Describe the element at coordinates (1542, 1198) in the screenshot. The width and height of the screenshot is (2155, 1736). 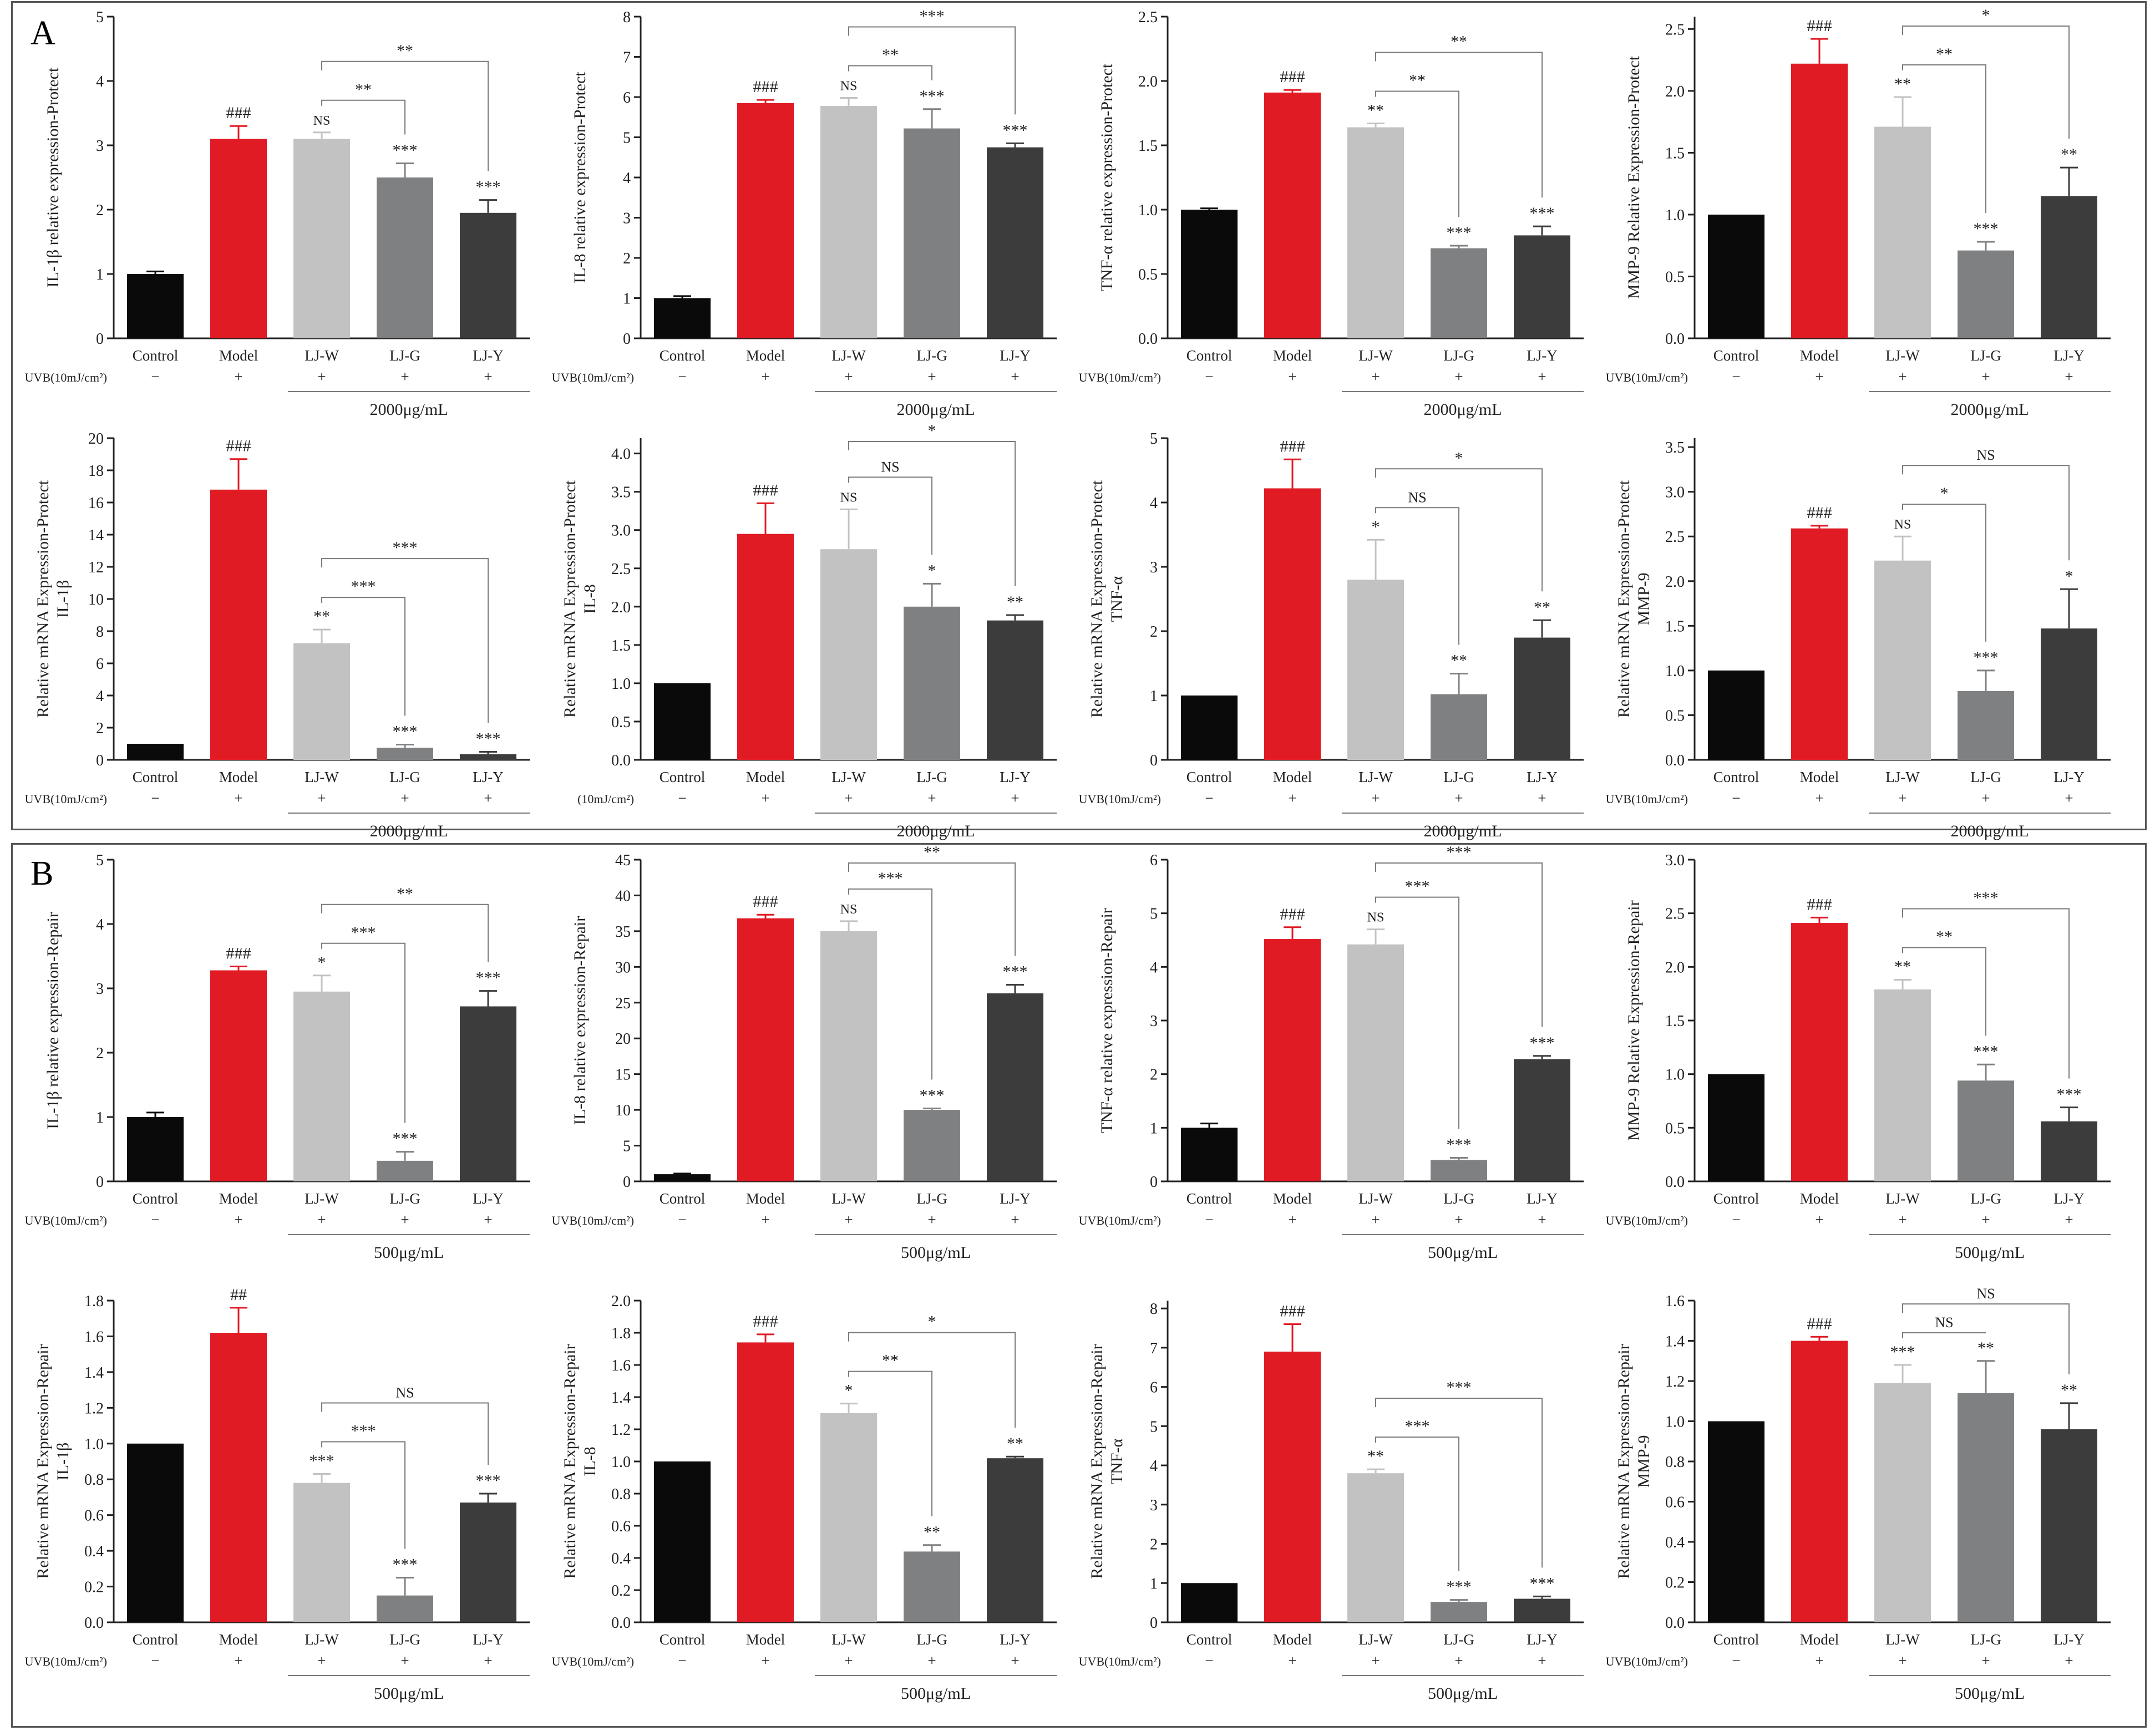
I see `x-tick-label: LJ-Y` at that location.